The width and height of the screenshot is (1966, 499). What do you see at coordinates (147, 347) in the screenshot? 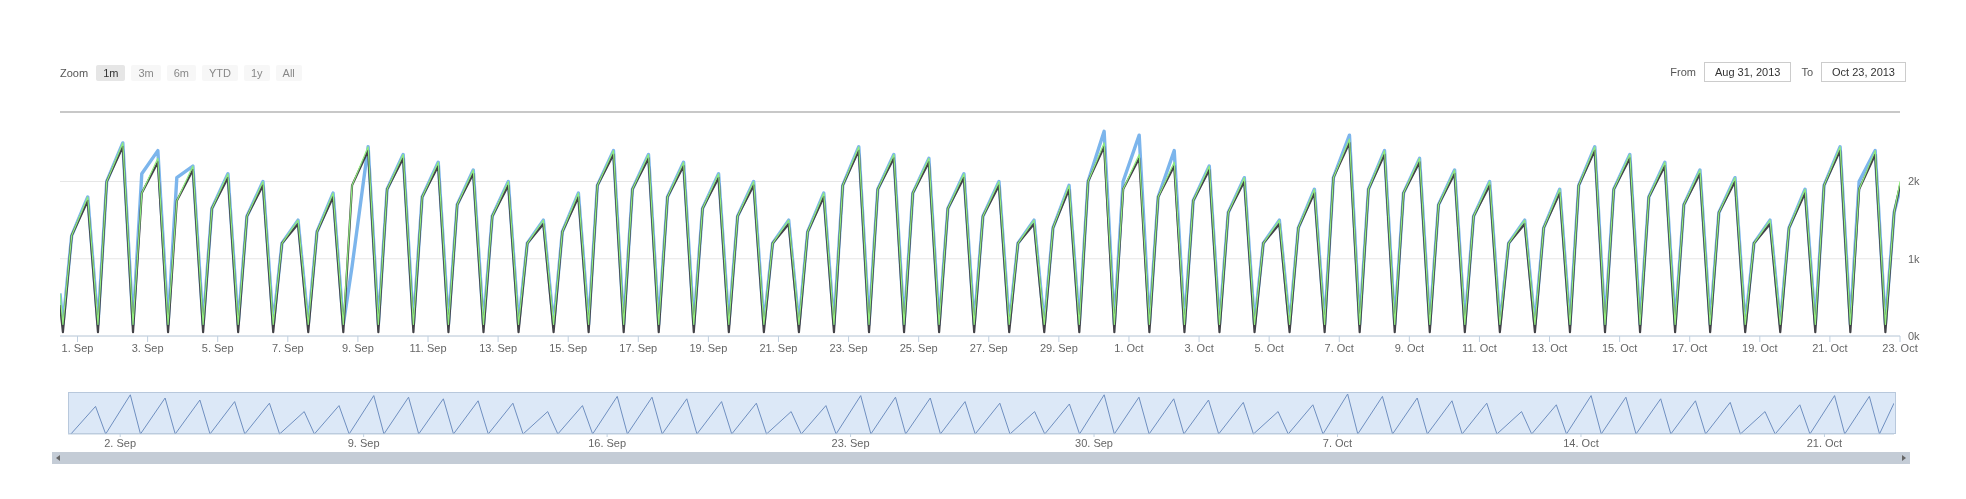
I see `x-tick-label: 3. Sep` at bounding box center [147, 347].